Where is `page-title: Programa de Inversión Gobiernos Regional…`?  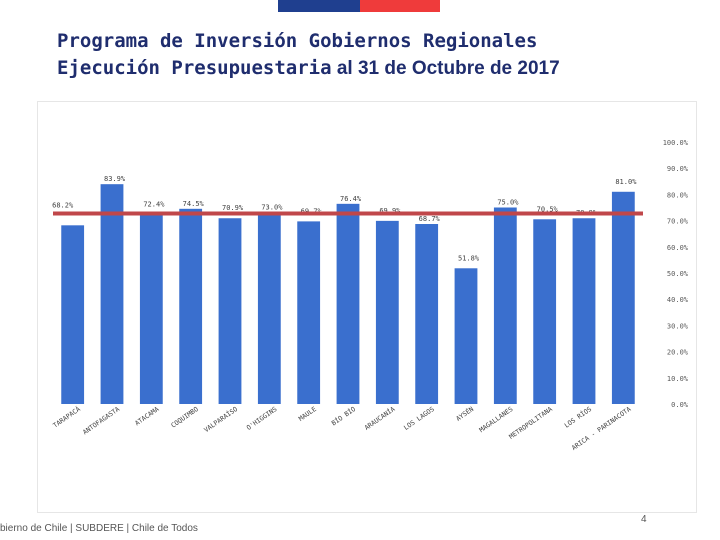
page-title: Programa de Inversión Gobiernos Regional… is located at coordinates (297, 41).